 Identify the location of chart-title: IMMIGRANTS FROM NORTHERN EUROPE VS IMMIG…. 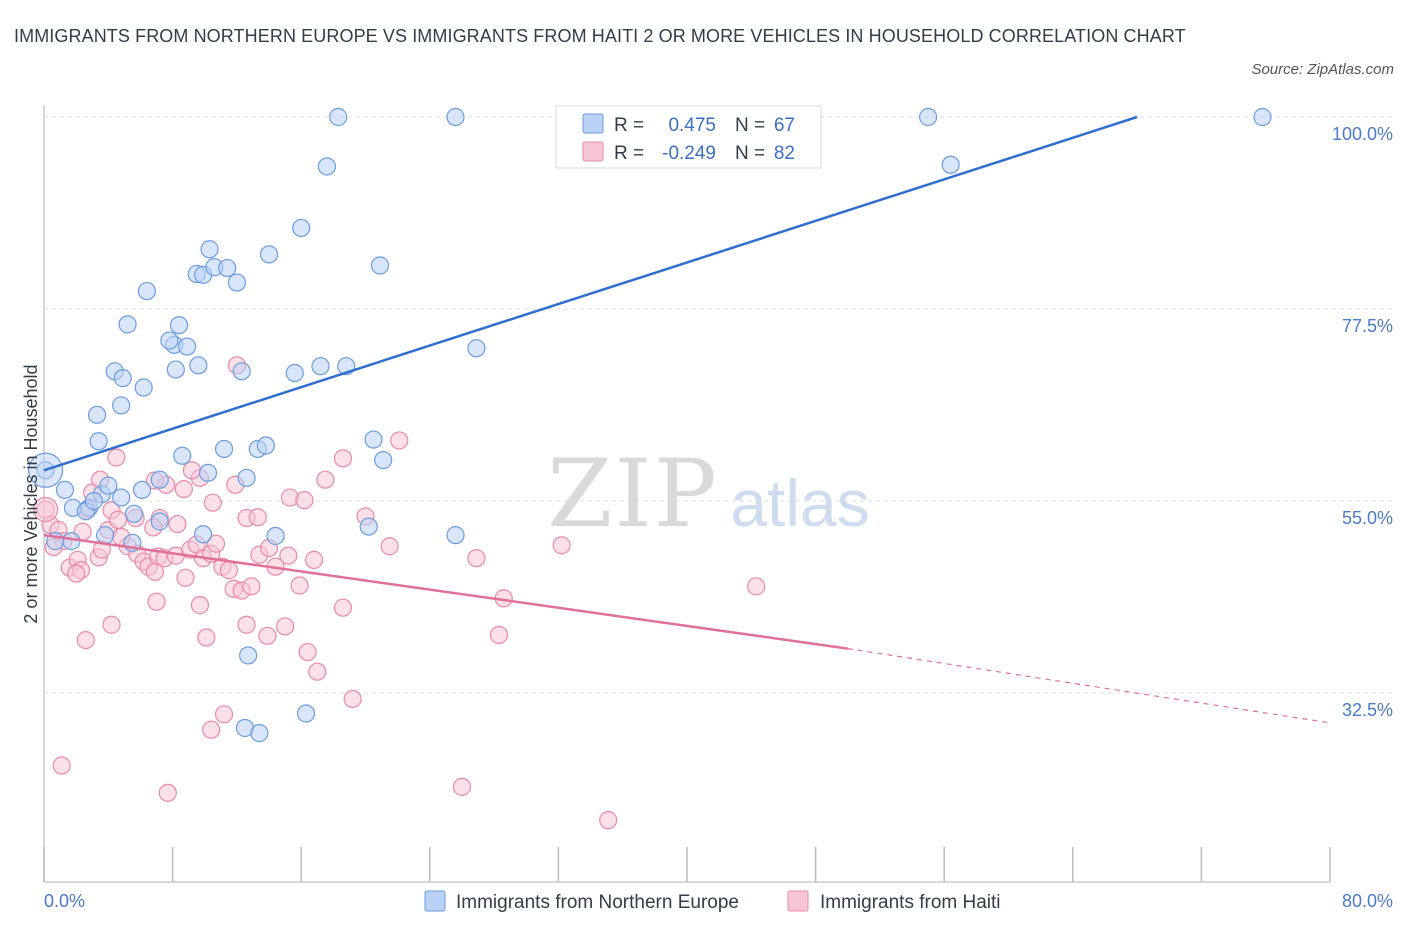
(600, 36).